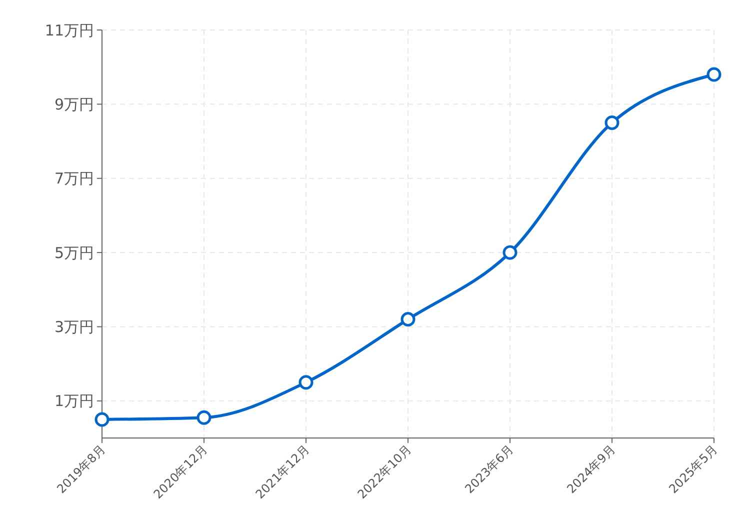 The width and height of the screenshot is (738, 528). What do you see at coordinates (74, 104) in the screenshot?
I see `y-tick-label: 9万円` at bounding box center [74, 104].